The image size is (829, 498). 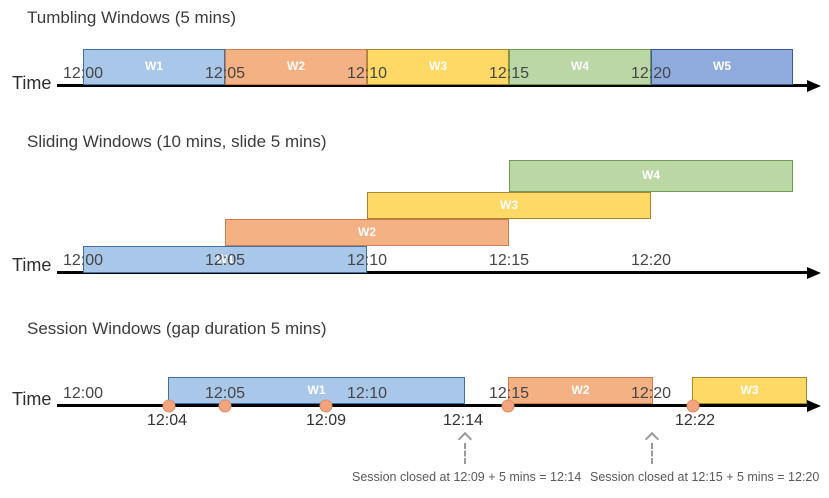 What do you see at coordinates (432, 85) in the screenshot?
I see `timeline-axis-tumbling` at bounding box center [432, 85].